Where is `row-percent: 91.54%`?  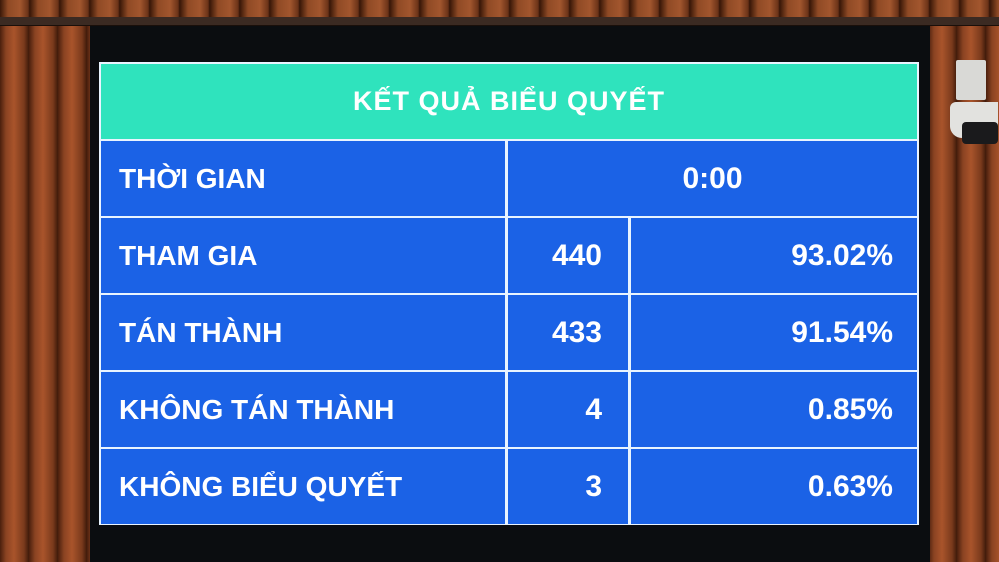
row-percent: 91.54% is located at coordinates (774, 332).